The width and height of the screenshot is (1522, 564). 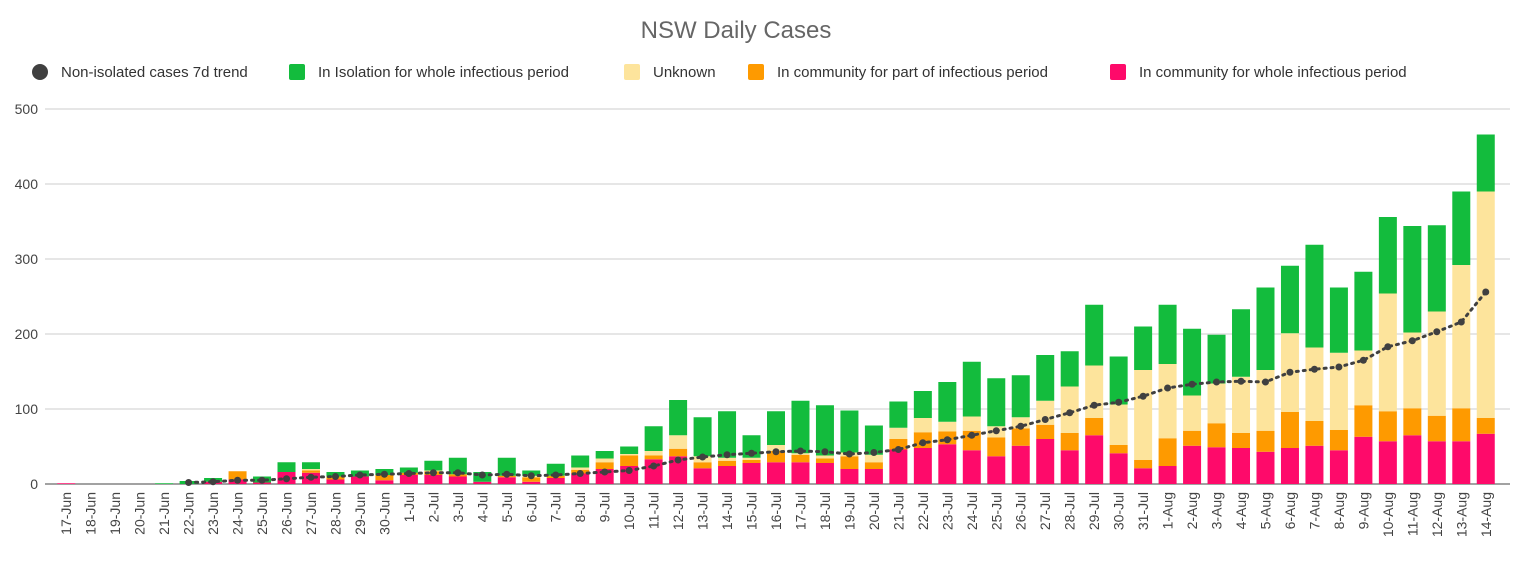 What do you see at coordinates (262, 513) in the screenshot?
I see `x-tick-label: 25-Jun` at bounding box center [262, 513].